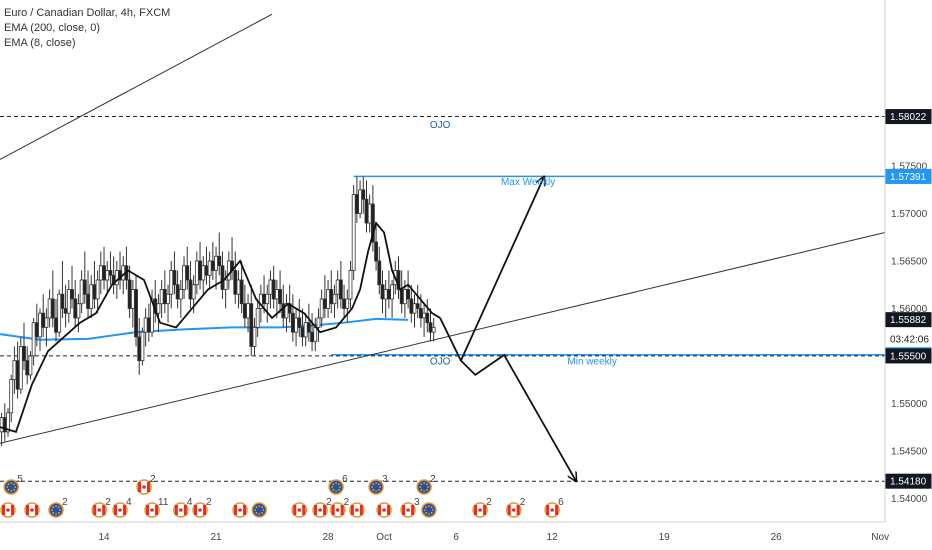  I want to click on price-tag: 1.55500, so click(908, 356).